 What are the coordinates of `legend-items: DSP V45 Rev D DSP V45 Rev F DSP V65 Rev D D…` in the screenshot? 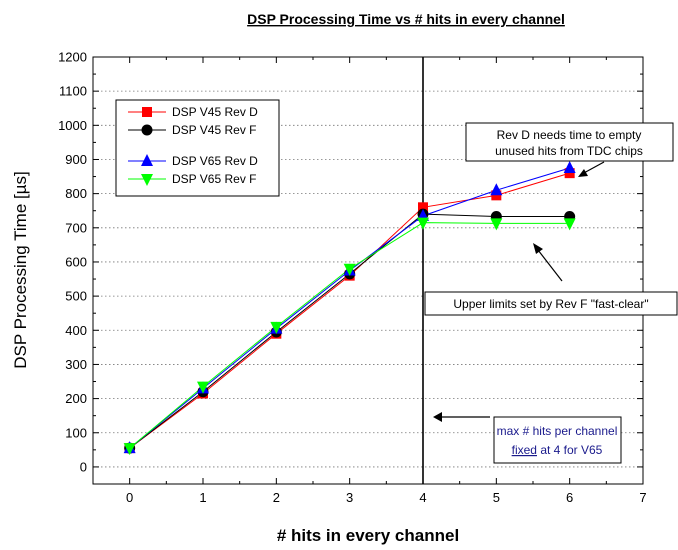 It's located at (193, 145).